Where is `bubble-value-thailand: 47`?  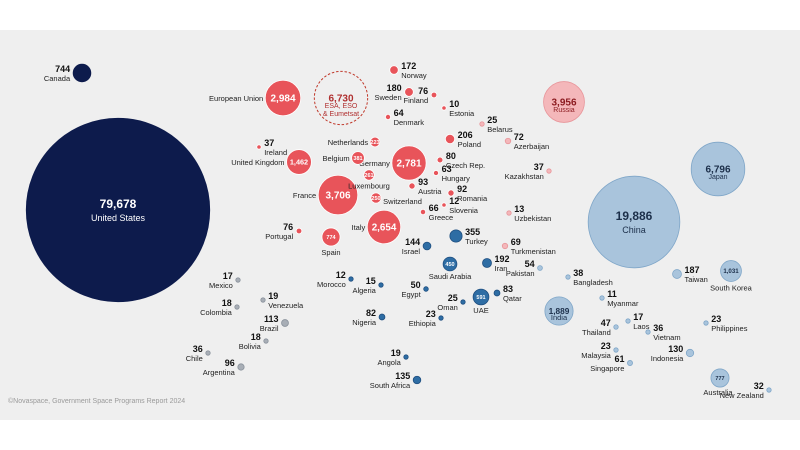
bubble-value-thailand: 47 is located at coordinates (606, 323).